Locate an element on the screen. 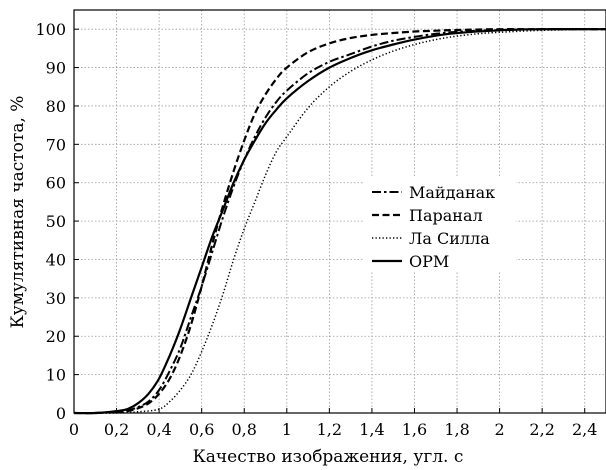  x-tick-label: 1 is located at coordinates (287, 429).